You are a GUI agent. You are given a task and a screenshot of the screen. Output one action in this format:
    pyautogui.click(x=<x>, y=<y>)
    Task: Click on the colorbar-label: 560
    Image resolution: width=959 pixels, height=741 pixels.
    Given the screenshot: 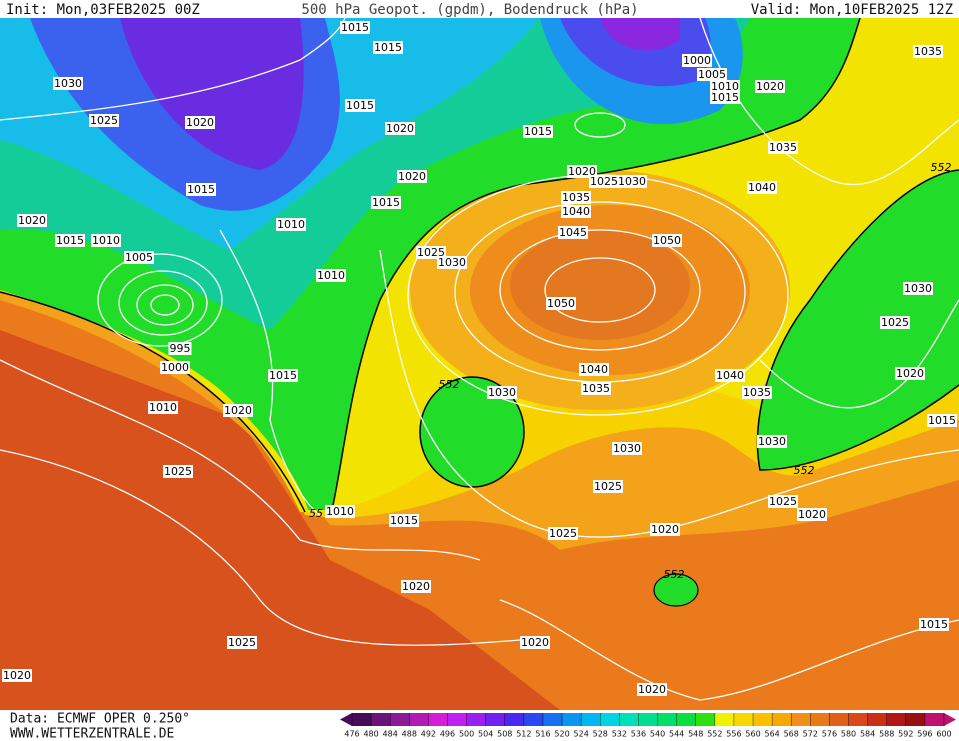 What is the action you would take?
    pyautogui.click(x=752, y=734)
    